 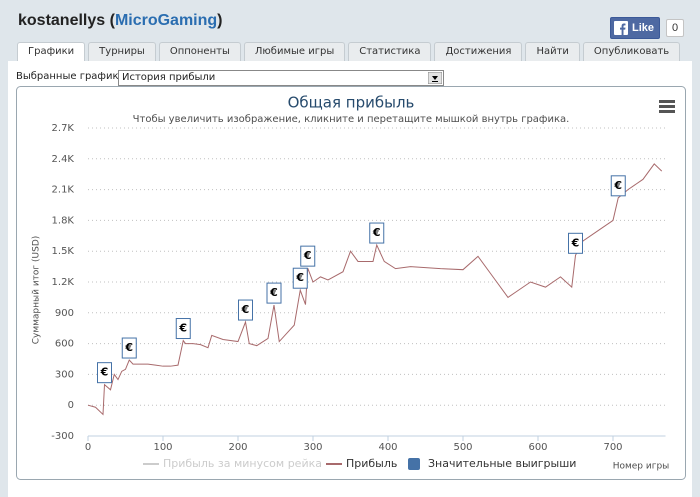 What do you see at coordinates (643, 28) in the screenshot?
I see `like-label: Like` at bounding box center [643, 28].